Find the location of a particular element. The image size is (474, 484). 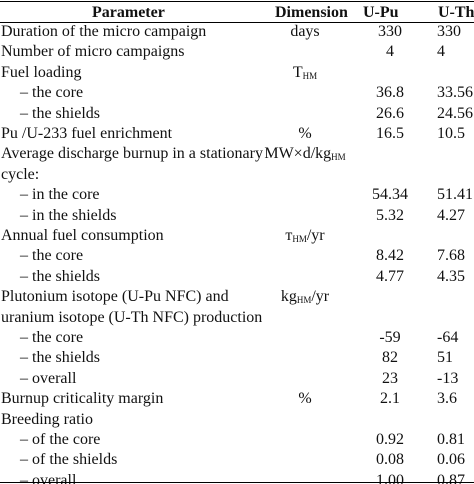

row-parameter: – in the core is located at coordinates (60, 195).